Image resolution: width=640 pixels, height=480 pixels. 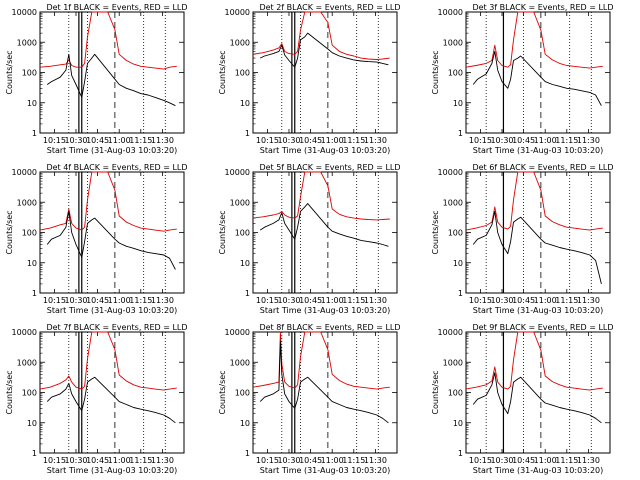 I want to click on chart-title: Det 5f BLACK = Events, RED = LLD, so click(x=329, y=167).